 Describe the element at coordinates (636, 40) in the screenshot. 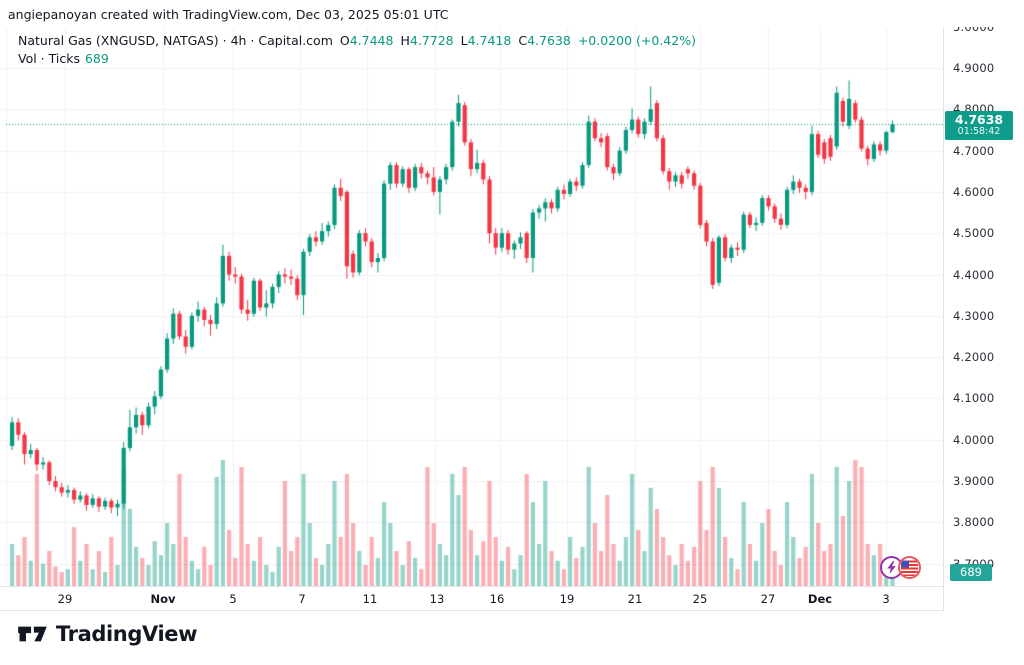

I see `change-value: +0.0200 (+0.42%)` at that location.